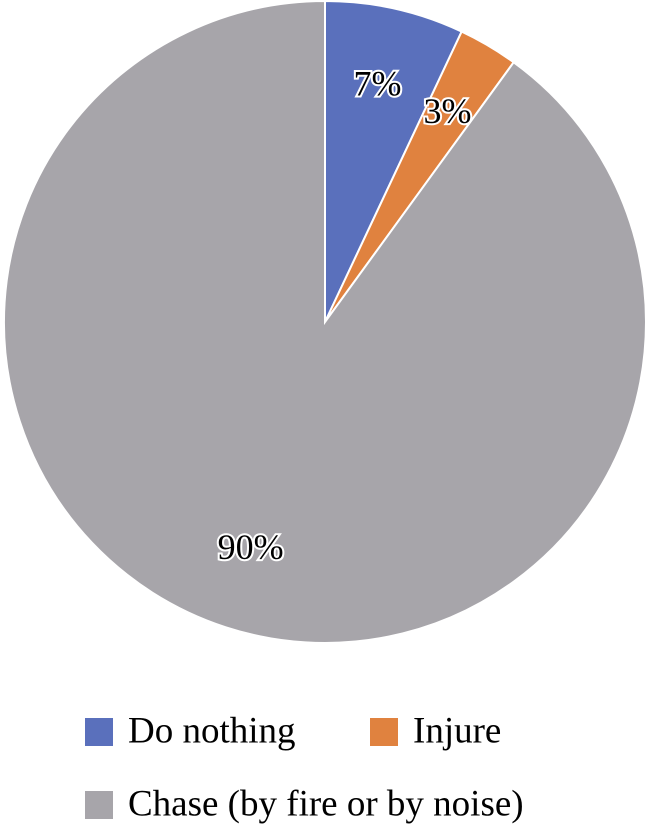  I want to click on legend-label: Do nothing, so click(212, 730).